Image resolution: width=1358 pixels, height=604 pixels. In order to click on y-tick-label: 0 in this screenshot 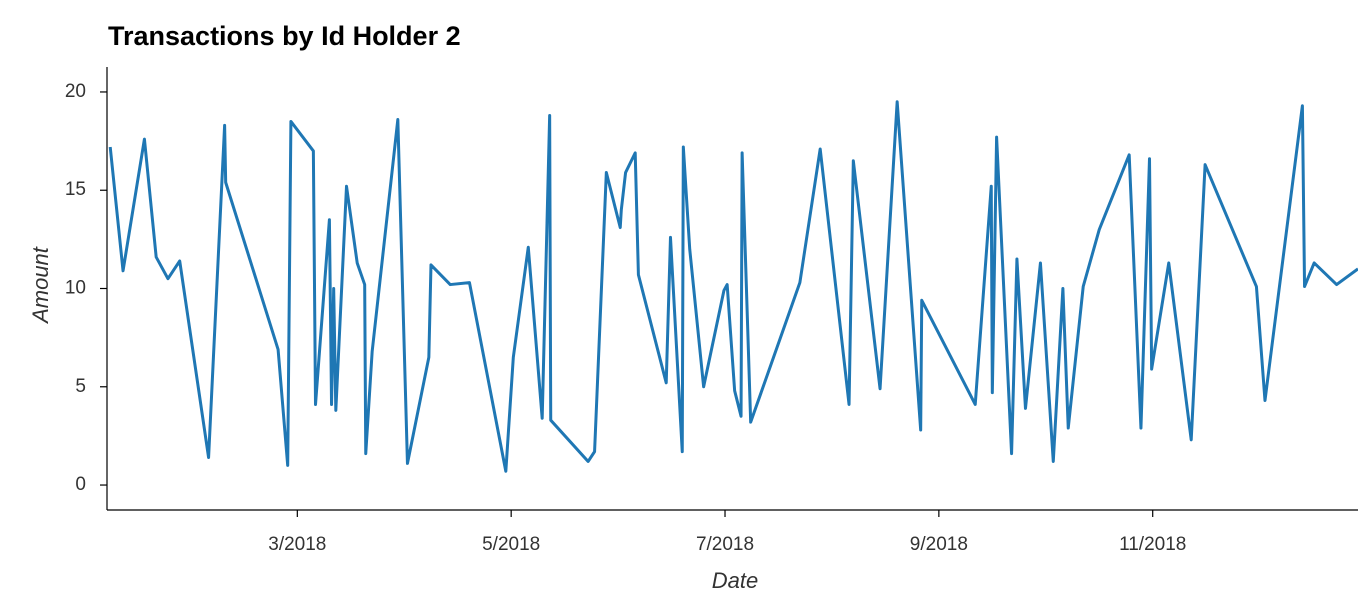, I will do `click(80, 484)`.